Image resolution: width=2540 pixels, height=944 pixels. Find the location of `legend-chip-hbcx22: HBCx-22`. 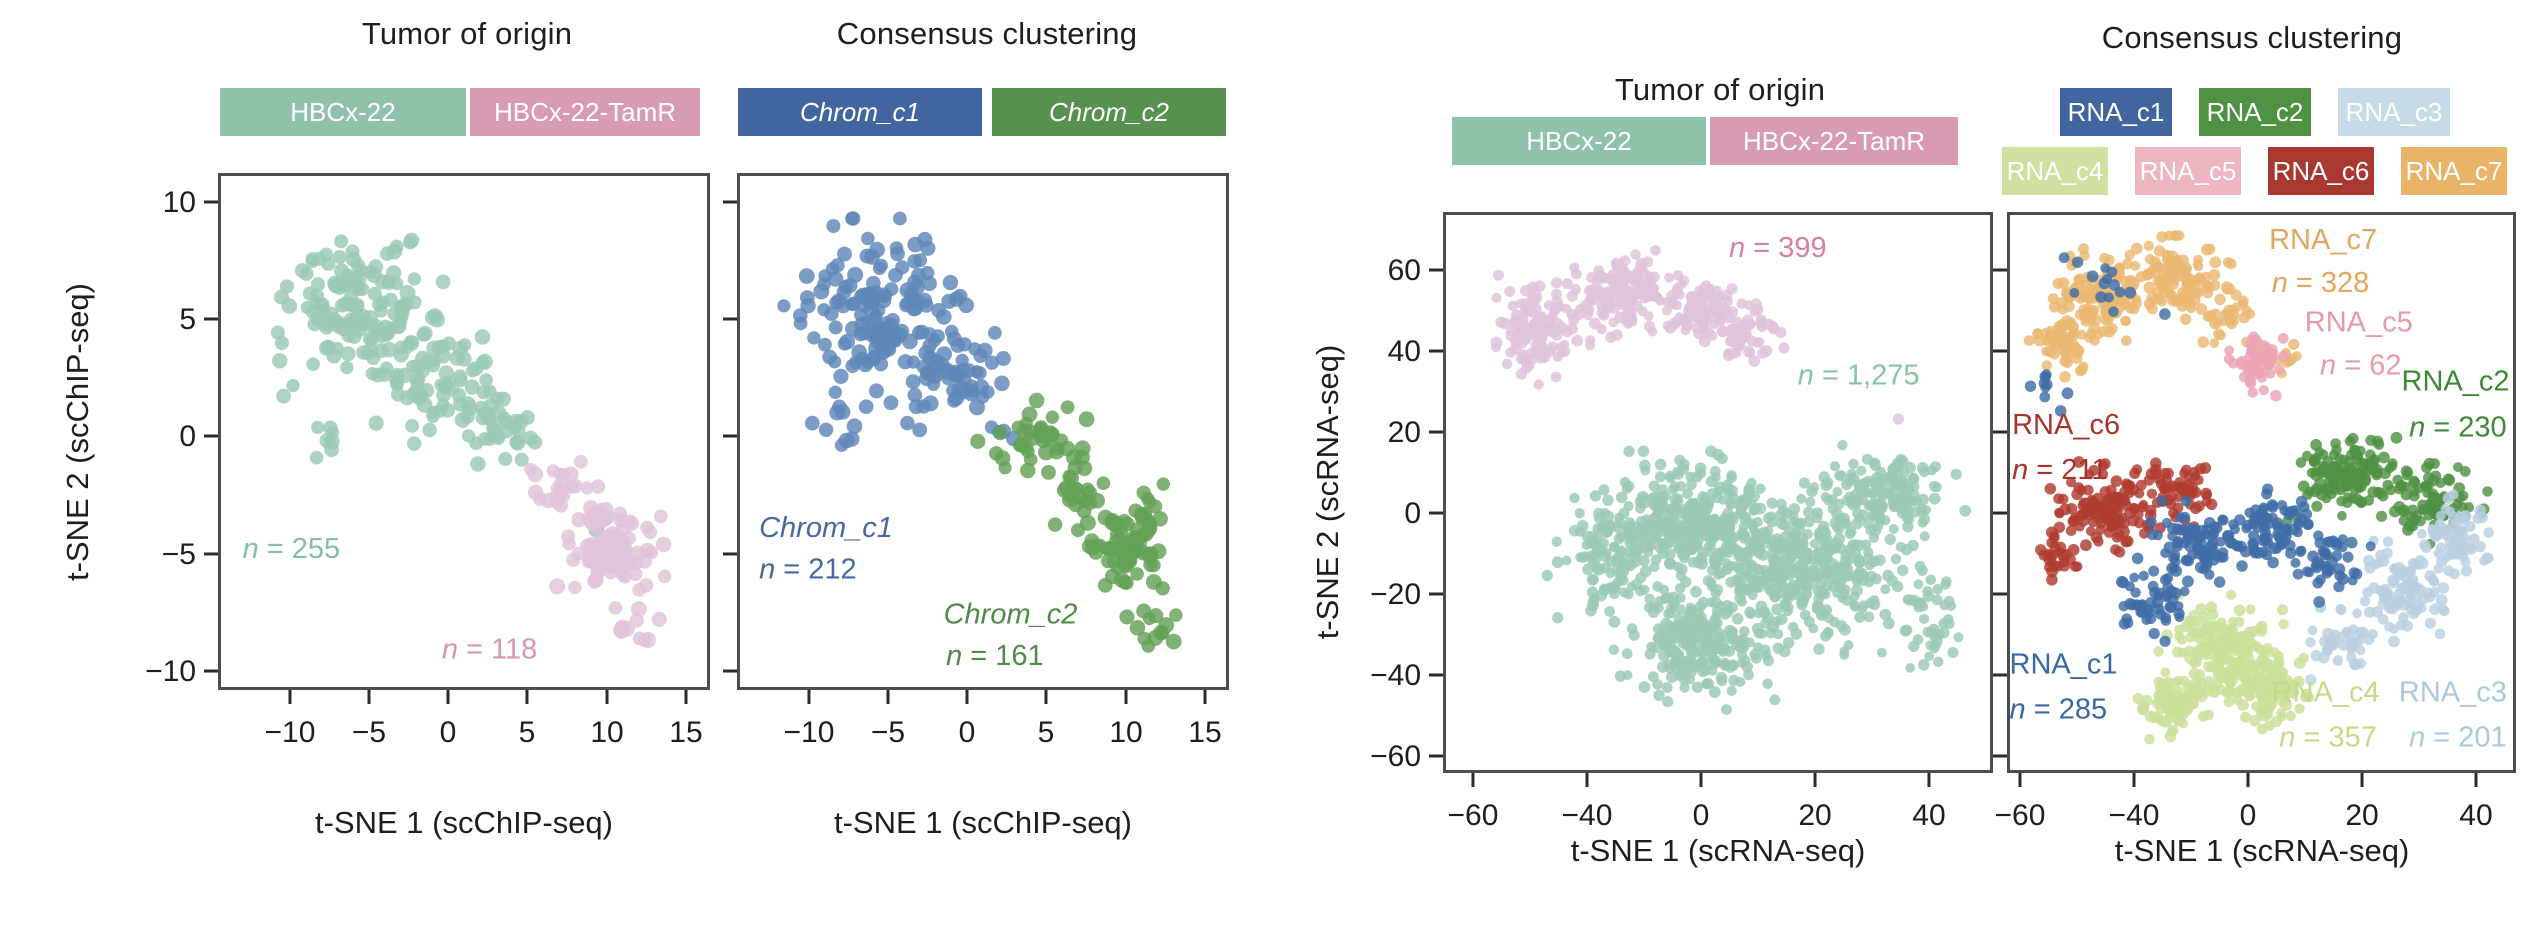

legend-chip-hbcx22: HBCx-22 is located at coordinates (343, 112).